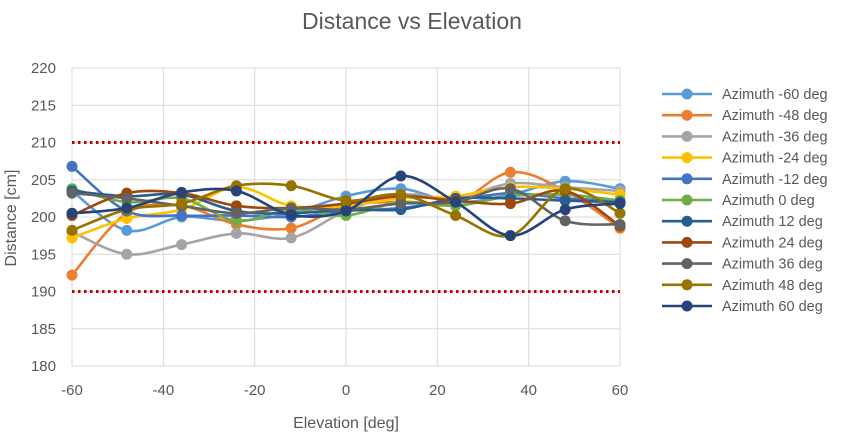 This screenshot has height=440, width=860. Describe the element at coordinates (775, 137) in the screenshot. I see `legend-label: Azimuth -36 deg` at that location.